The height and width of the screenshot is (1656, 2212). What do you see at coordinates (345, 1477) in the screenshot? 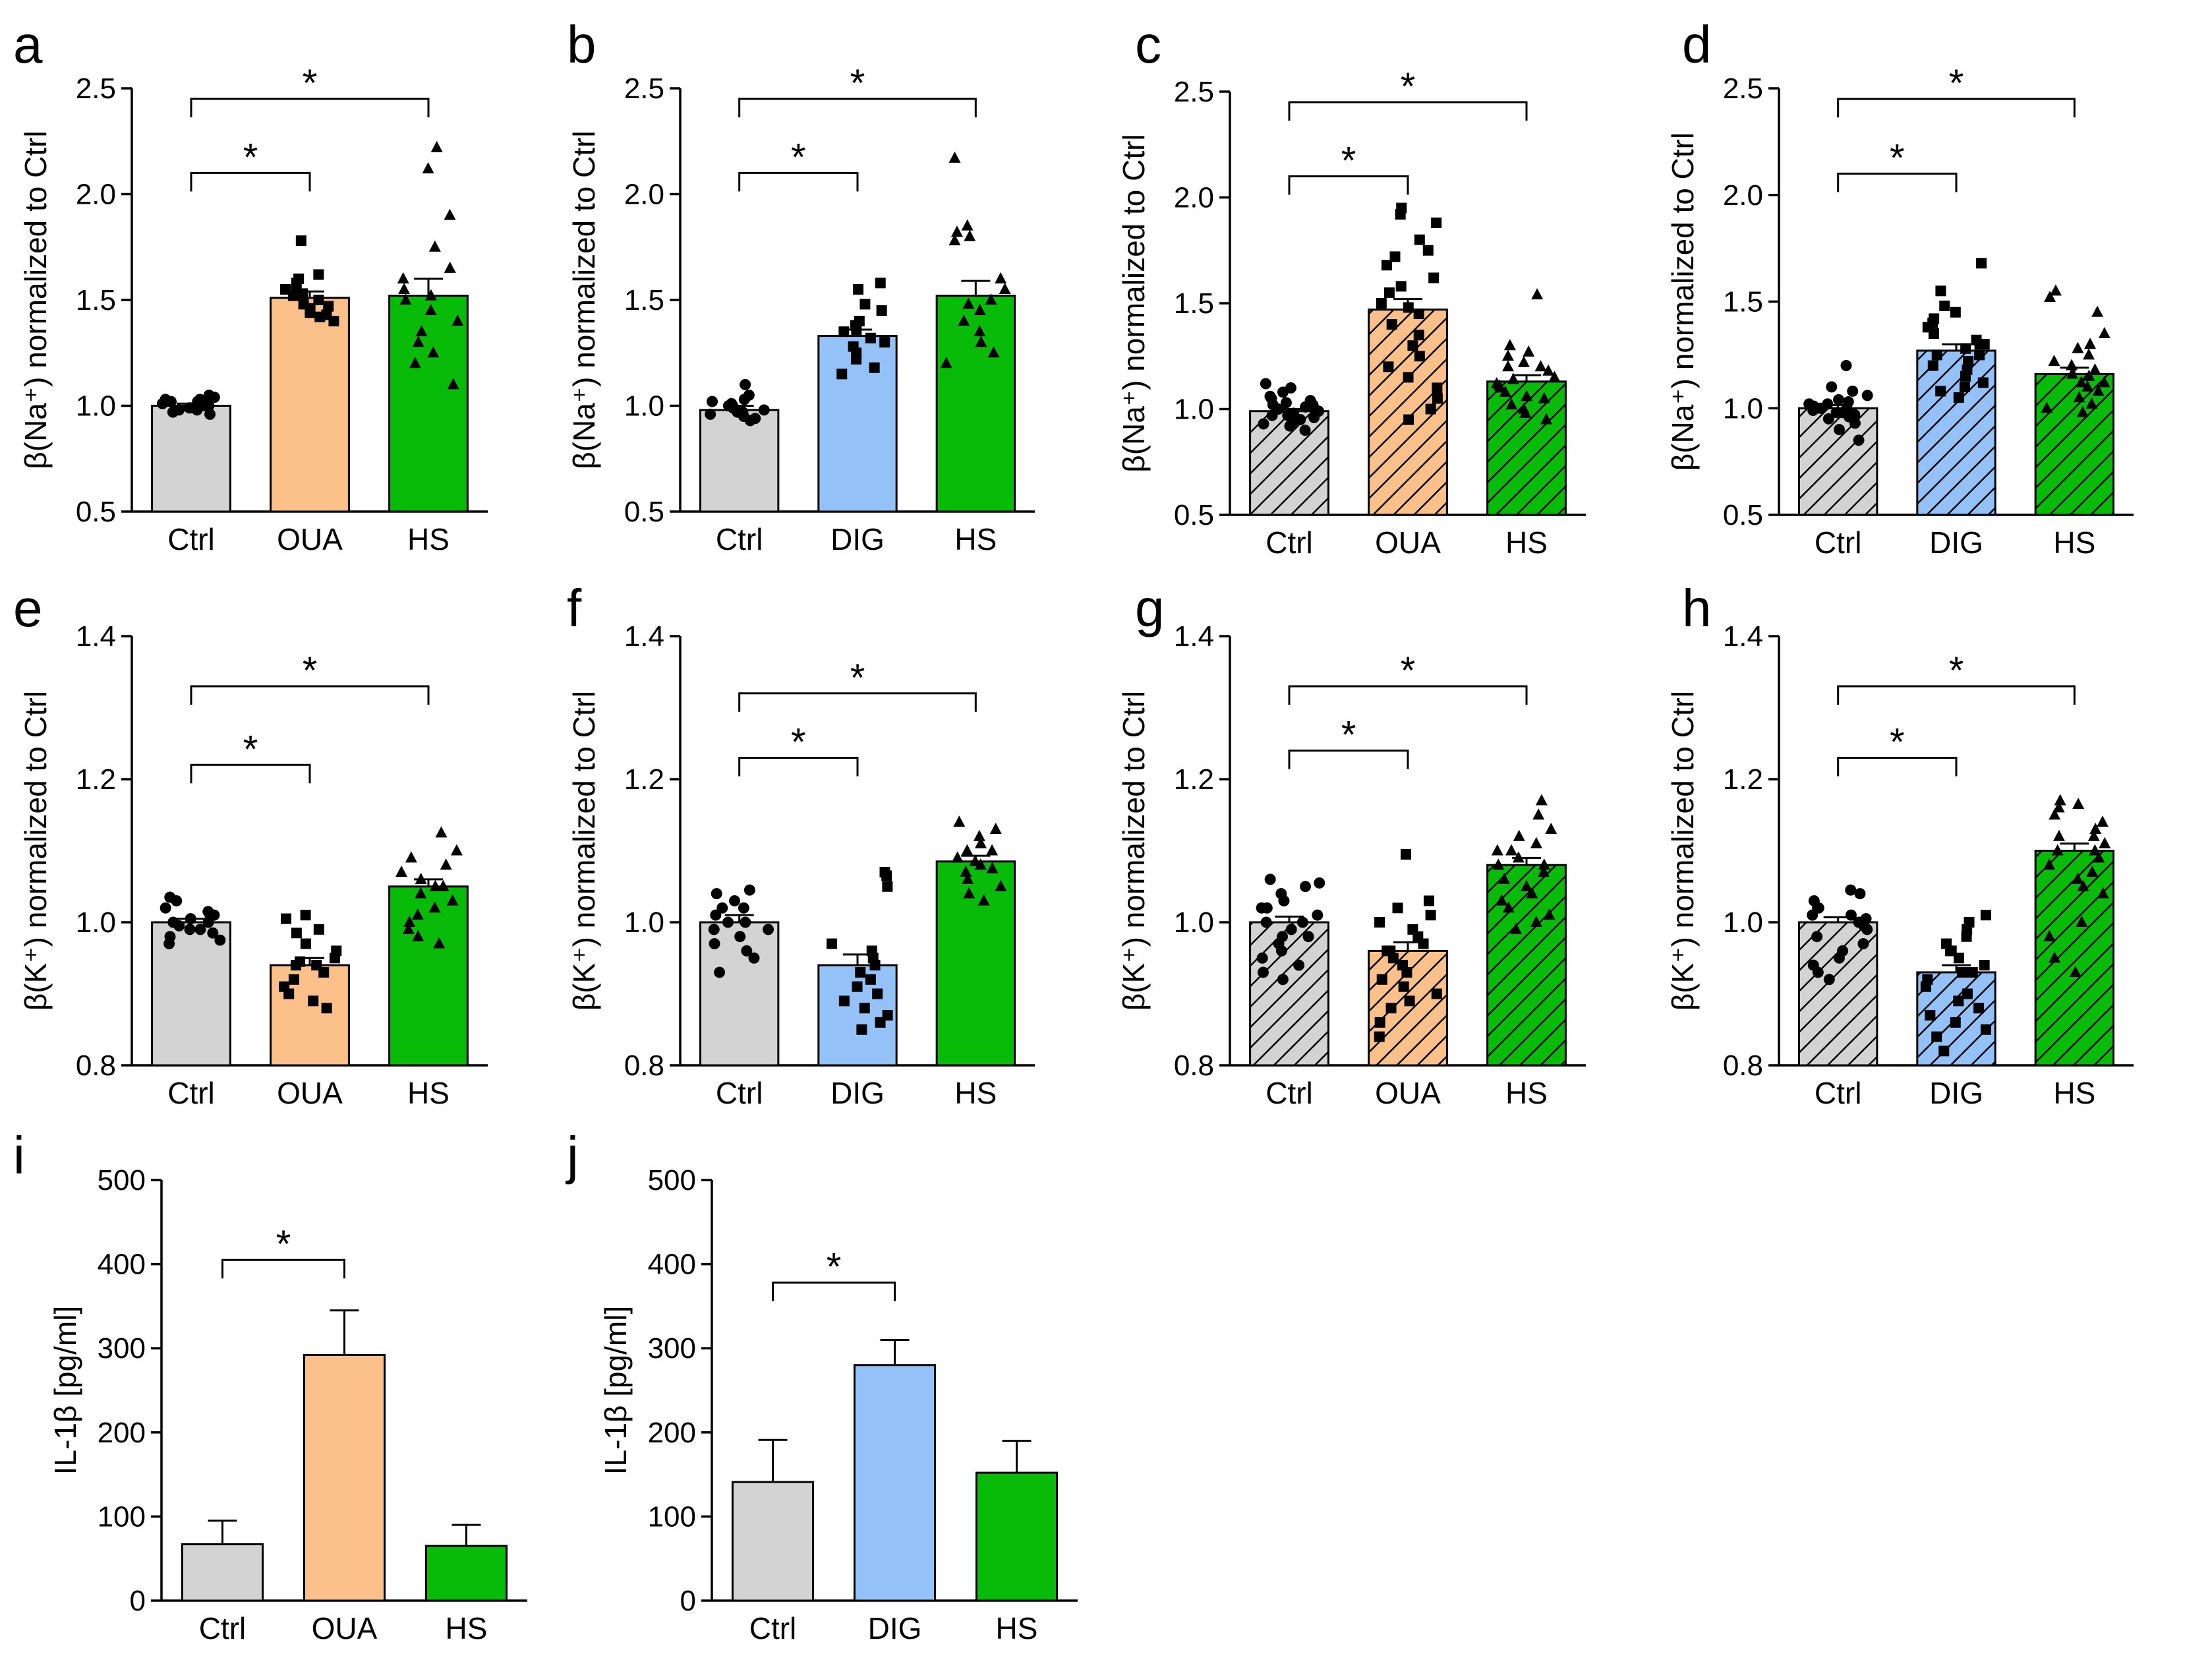
I see `bar-oua` at bounding box center [345, 1477].